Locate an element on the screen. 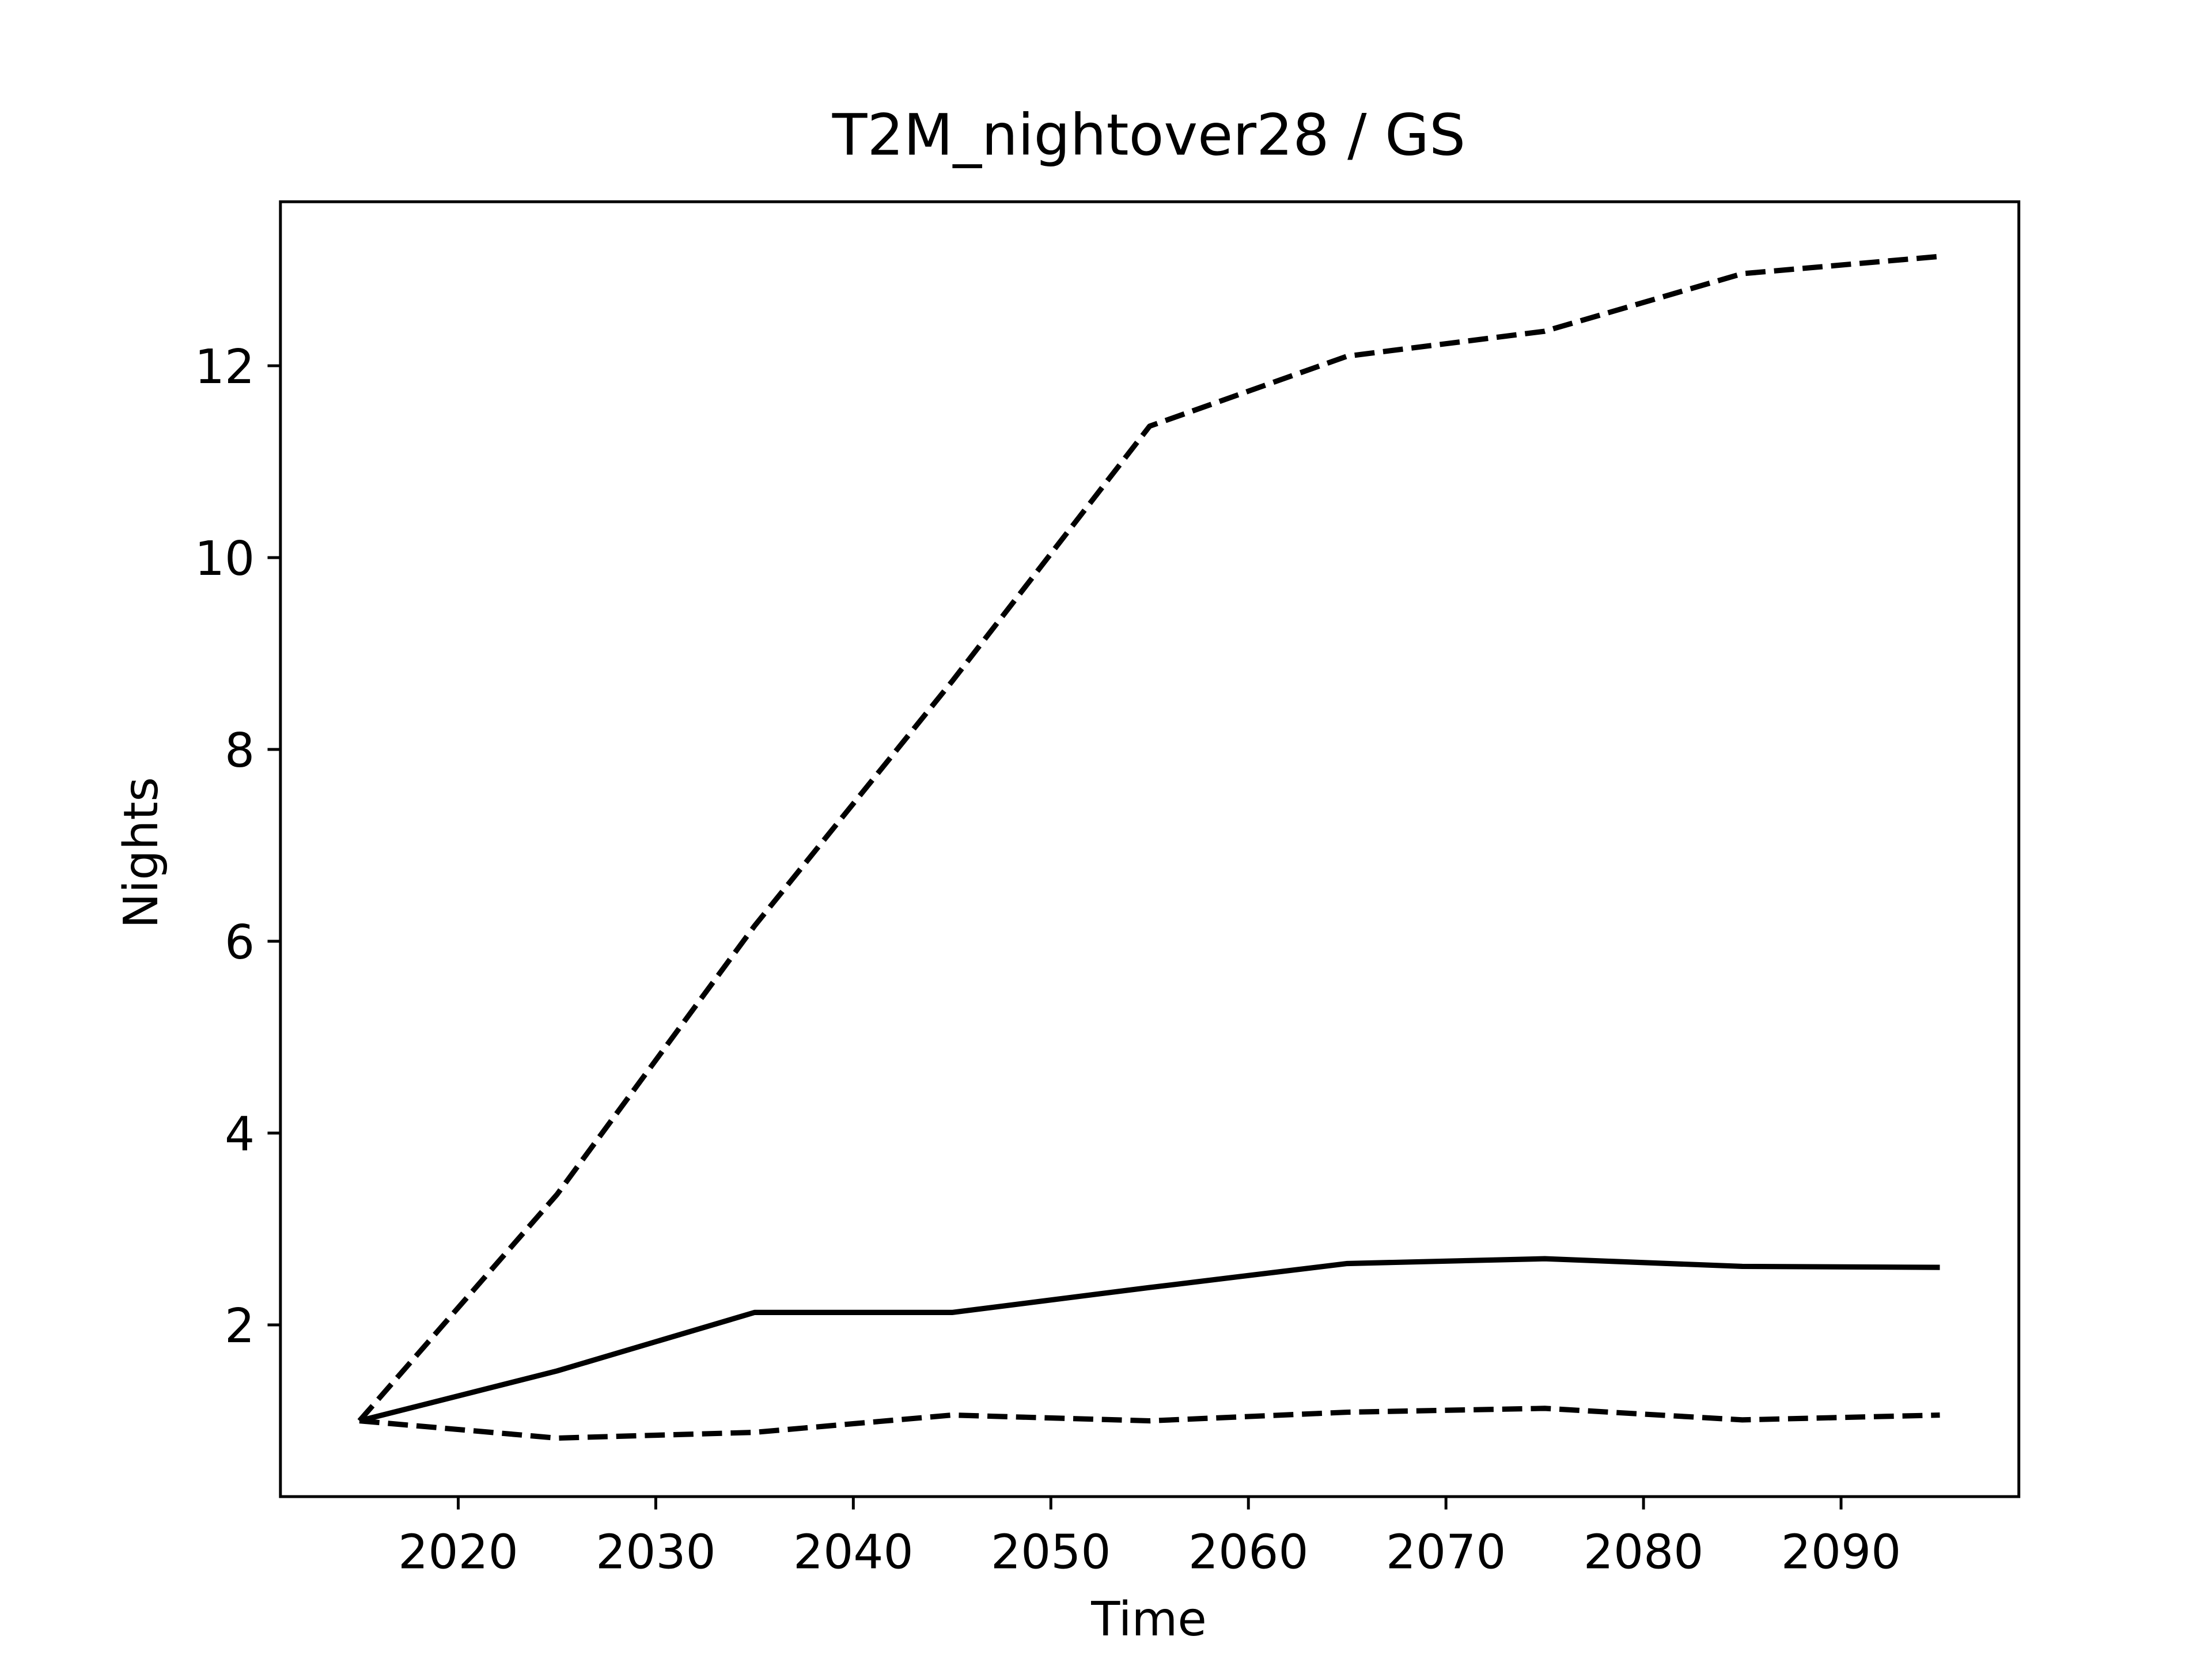 The image size is (2212, 1659). y-tick-label: 10 is located at coordinates (225, 559).